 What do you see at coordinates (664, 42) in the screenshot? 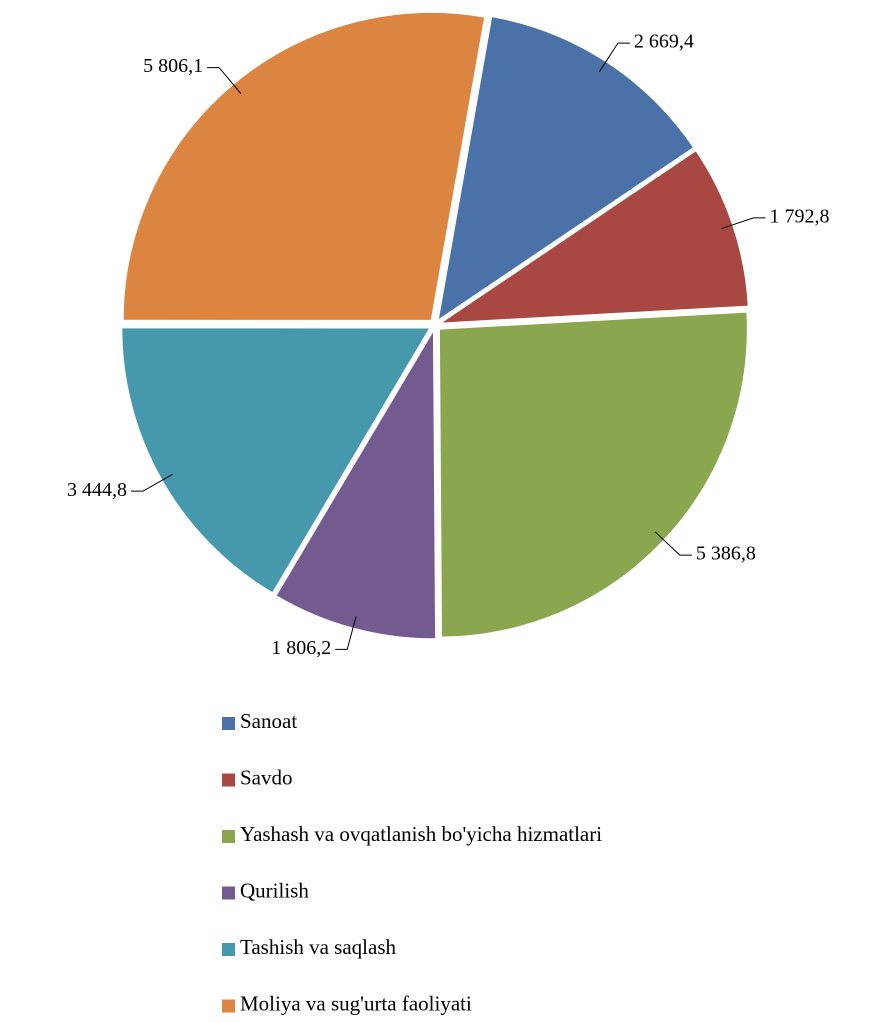
I see `data-label: 2 669,4` at bounding box center [664, 42].